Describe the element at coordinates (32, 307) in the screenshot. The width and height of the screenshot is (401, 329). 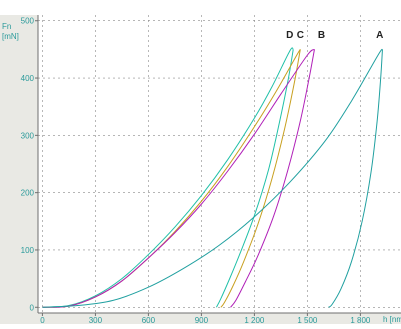
I see `y-tick-label: 0` at that location.